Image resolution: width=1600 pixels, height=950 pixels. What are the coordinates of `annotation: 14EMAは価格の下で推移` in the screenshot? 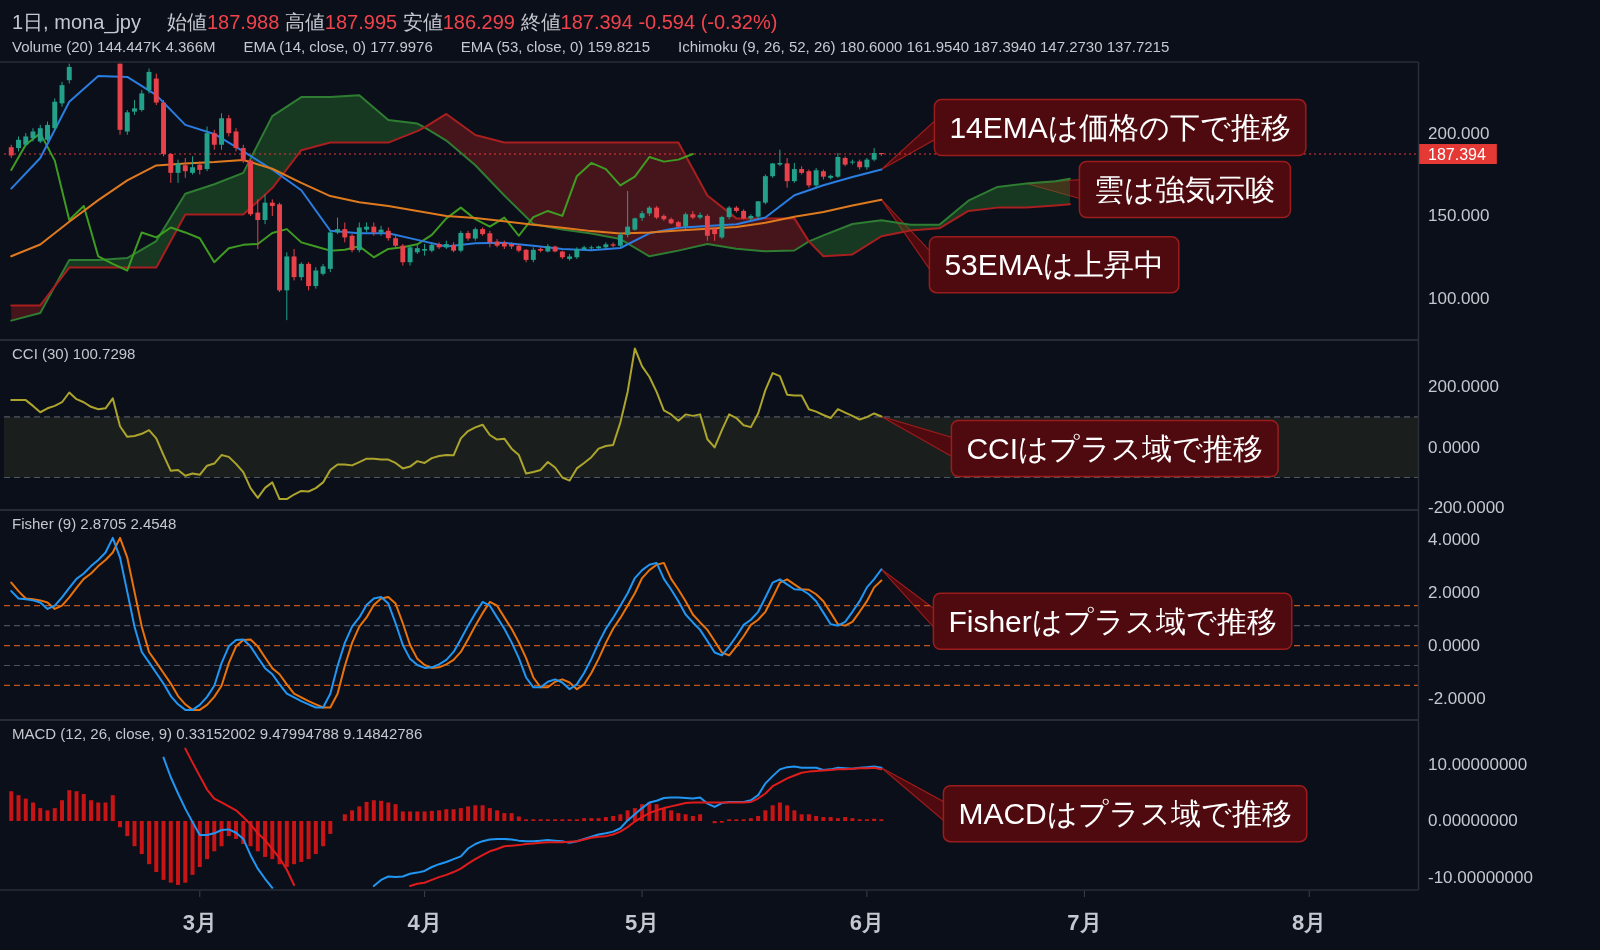 It's located at (1120, 128).